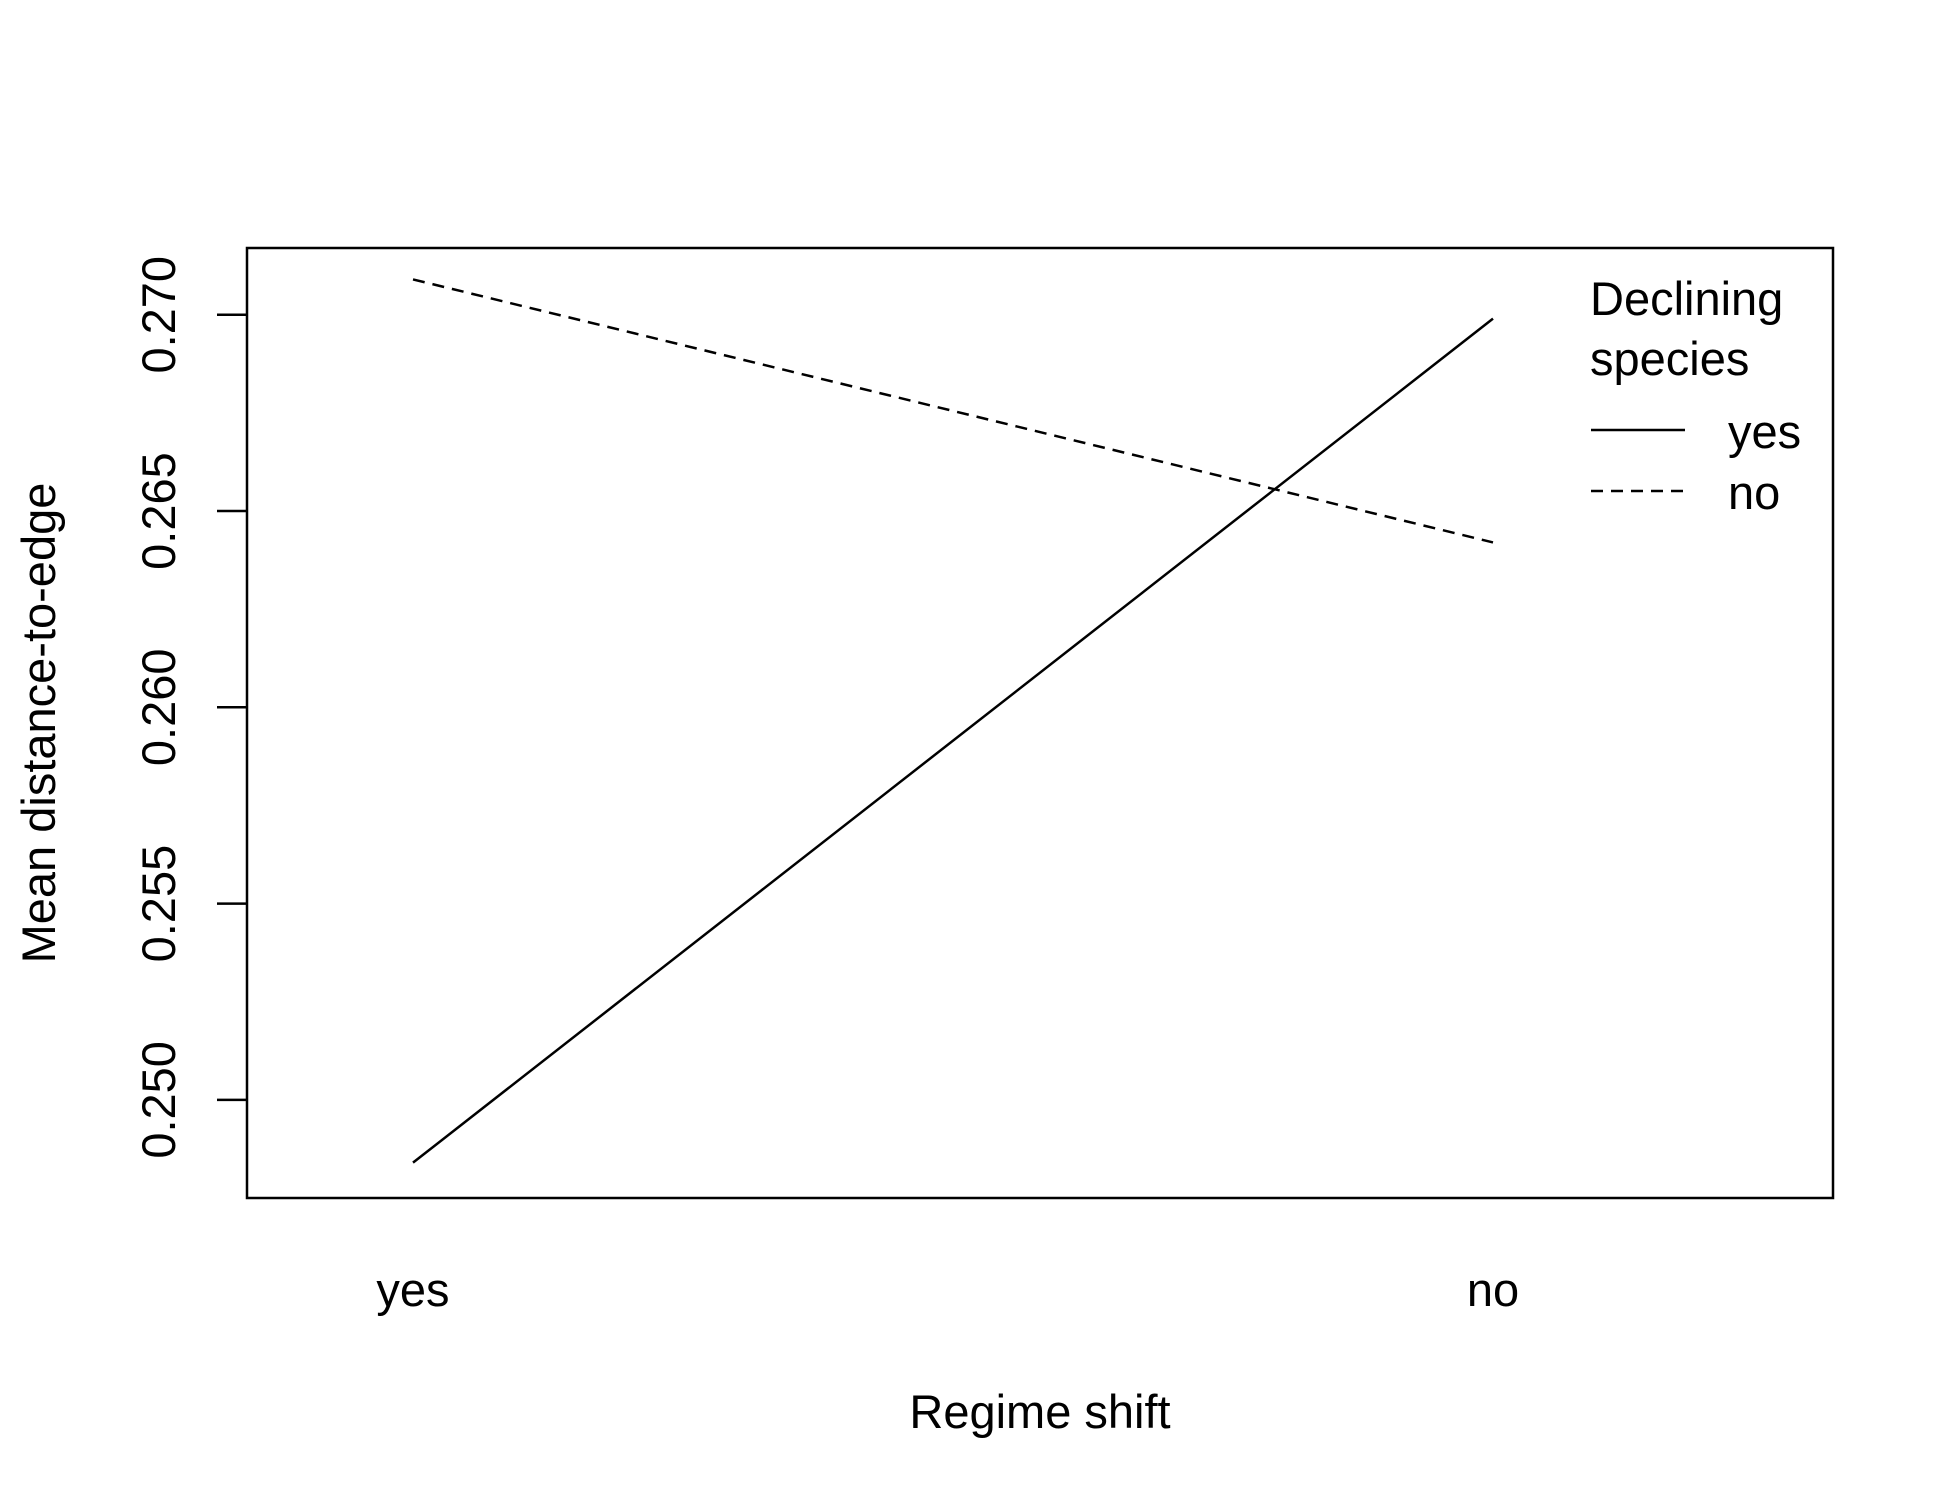  What do you see at coordinates (1764, 431) in the screenshot?
I see `legend-label-yes: yes` at bounding box center [1764, 431].